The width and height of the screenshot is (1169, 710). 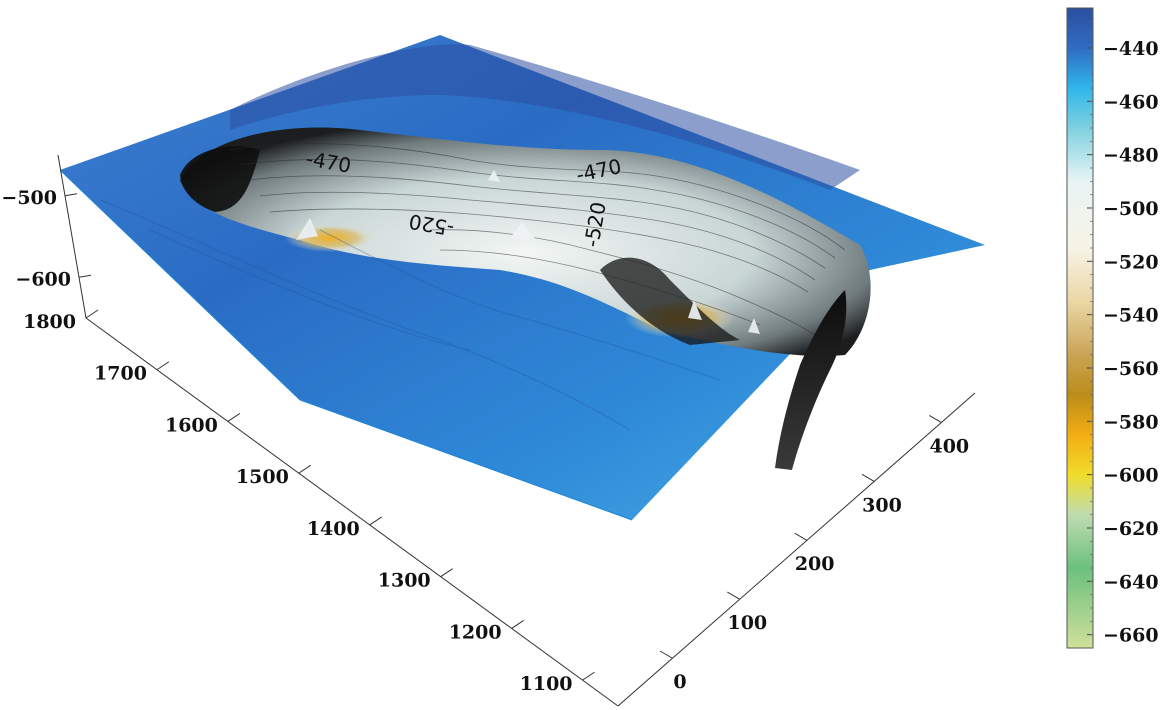 What do you see at coordinates (191, 425) in the screenshot?
I see `y-tick-label: 1600` at bounding box center [191, 425].